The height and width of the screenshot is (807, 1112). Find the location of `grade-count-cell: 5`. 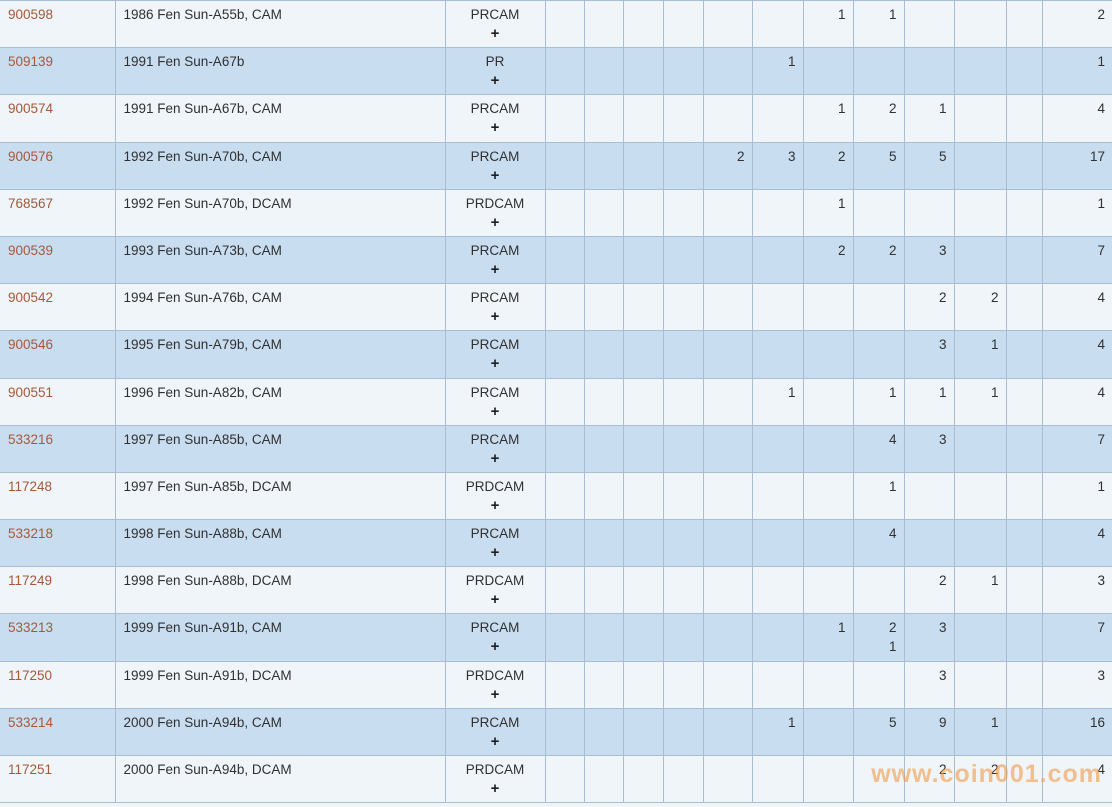

grade-count-cell: 5 is located at coordinates (878, 732).